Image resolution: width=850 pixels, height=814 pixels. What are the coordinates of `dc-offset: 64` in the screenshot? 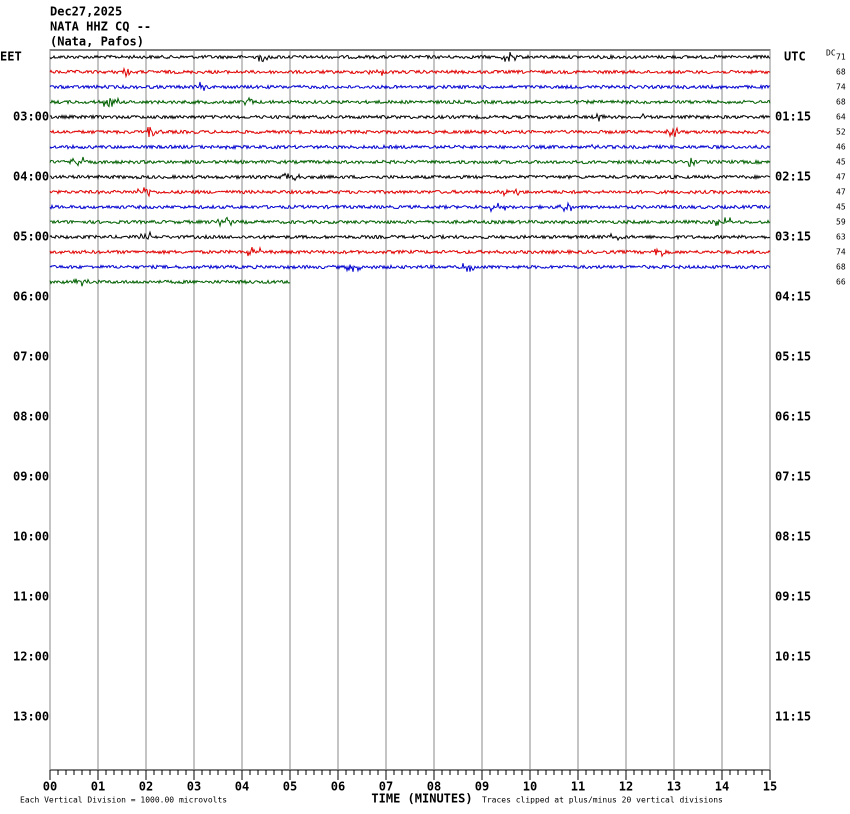 It's located at (841, 117).